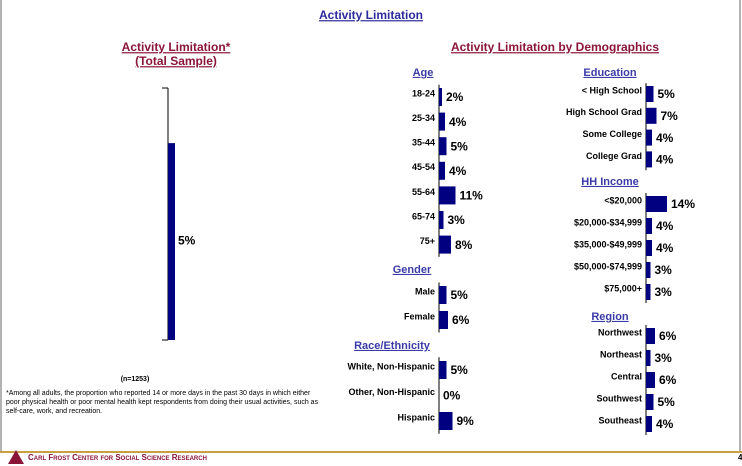 The height and width of the screenshot is (466, 742). Describe the element at coordinates (610, 317) in the screenshot. I see `group-title: Region` at that location.